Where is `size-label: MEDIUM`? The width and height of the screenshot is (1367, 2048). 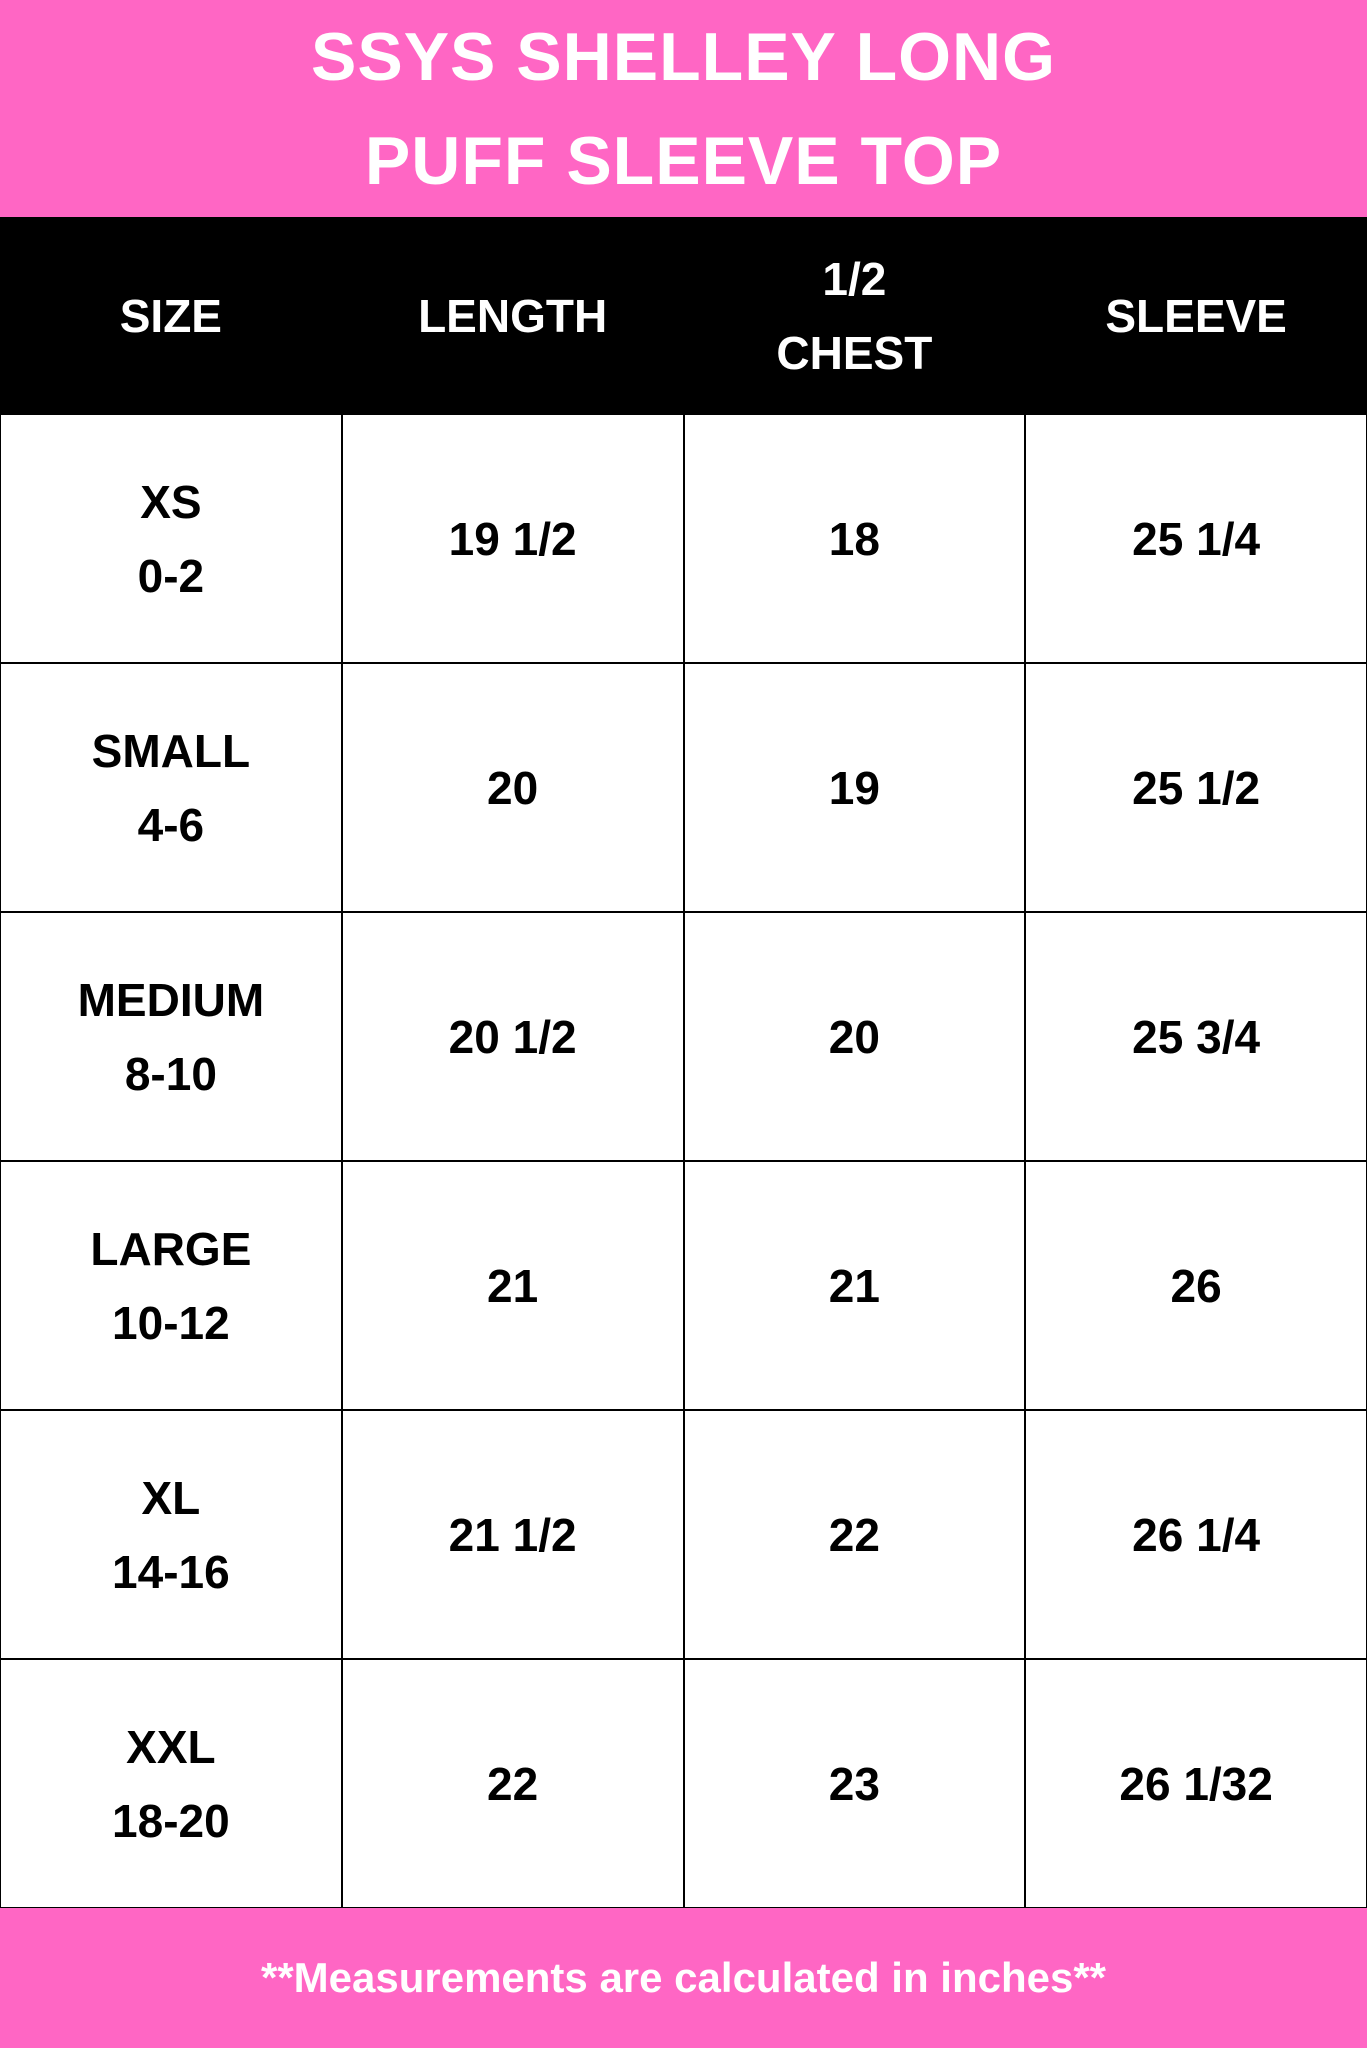
size-label: MEDIUM is located at coordinates (171, 999).